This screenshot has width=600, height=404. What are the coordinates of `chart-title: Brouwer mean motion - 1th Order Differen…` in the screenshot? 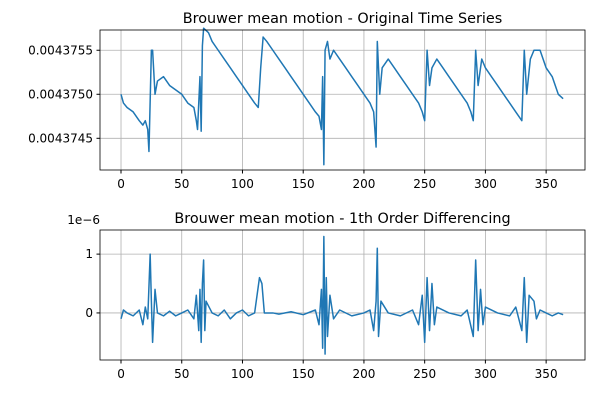 It's located at (342, 219).